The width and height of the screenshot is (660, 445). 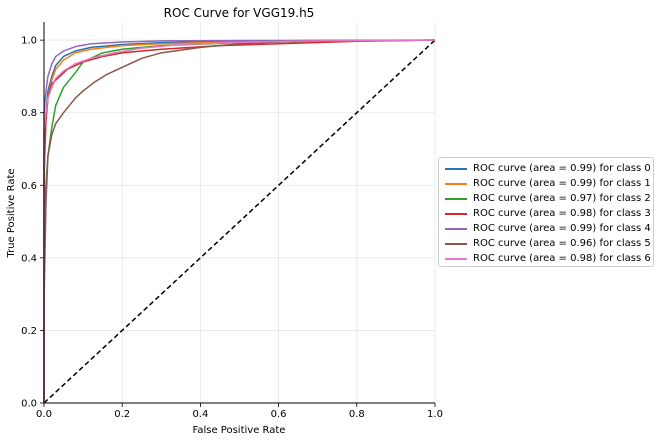 What do you see at coordinates (44, 414) in the screenshot?
I see `x-tick-label: 0.0` at bounding box center [44, 414].